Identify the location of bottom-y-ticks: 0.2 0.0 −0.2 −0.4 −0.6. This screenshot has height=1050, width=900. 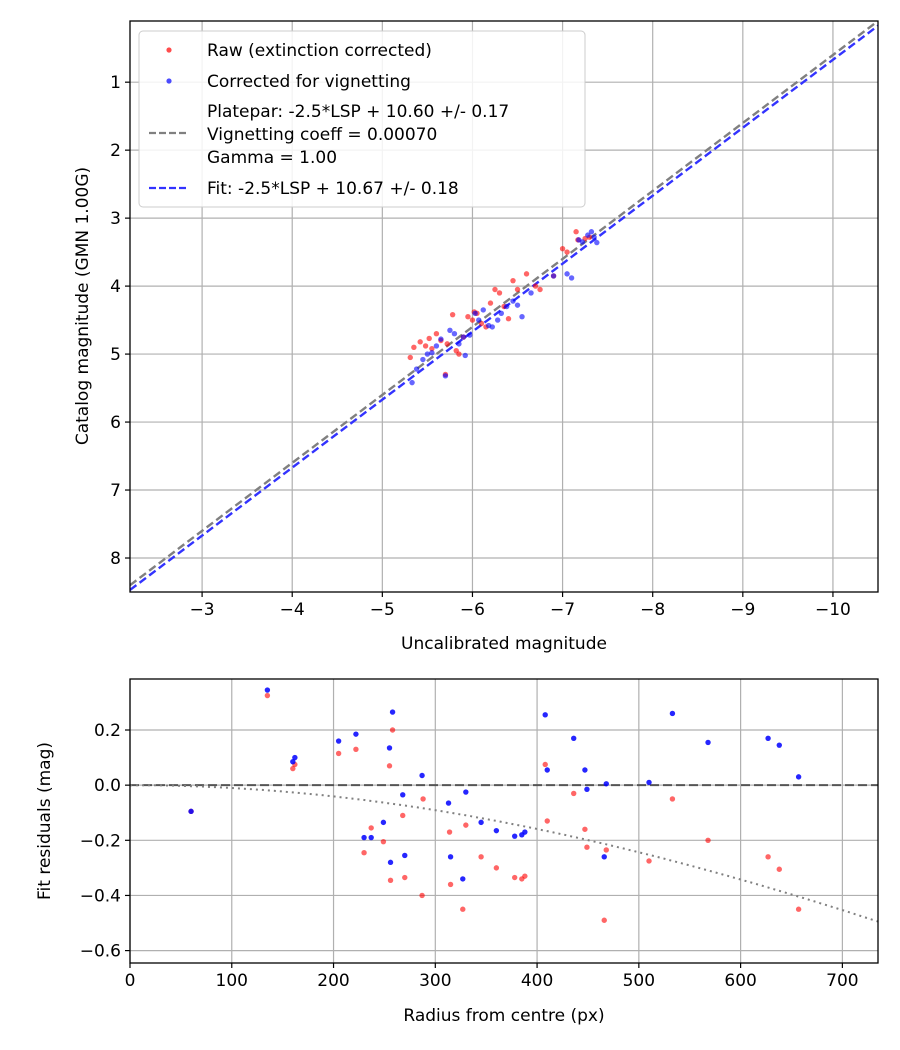
(105, 841).